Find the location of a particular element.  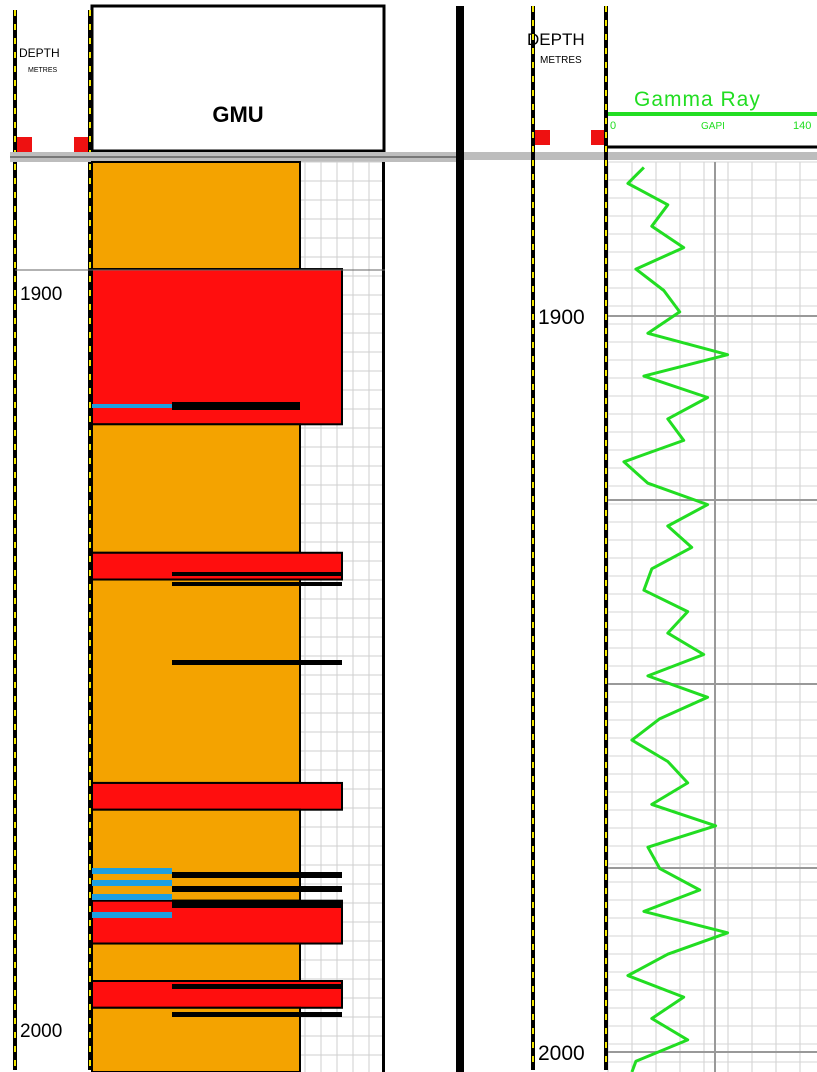

right-header-separator is located at coordinates (640, 156).